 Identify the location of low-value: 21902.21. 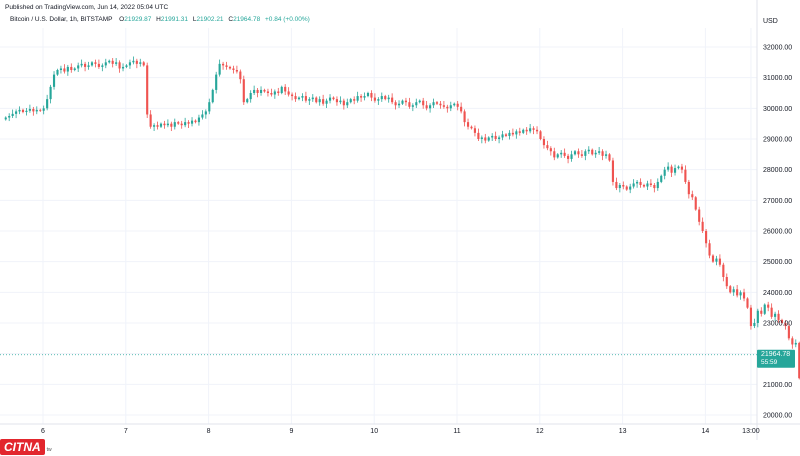
(209, 19).